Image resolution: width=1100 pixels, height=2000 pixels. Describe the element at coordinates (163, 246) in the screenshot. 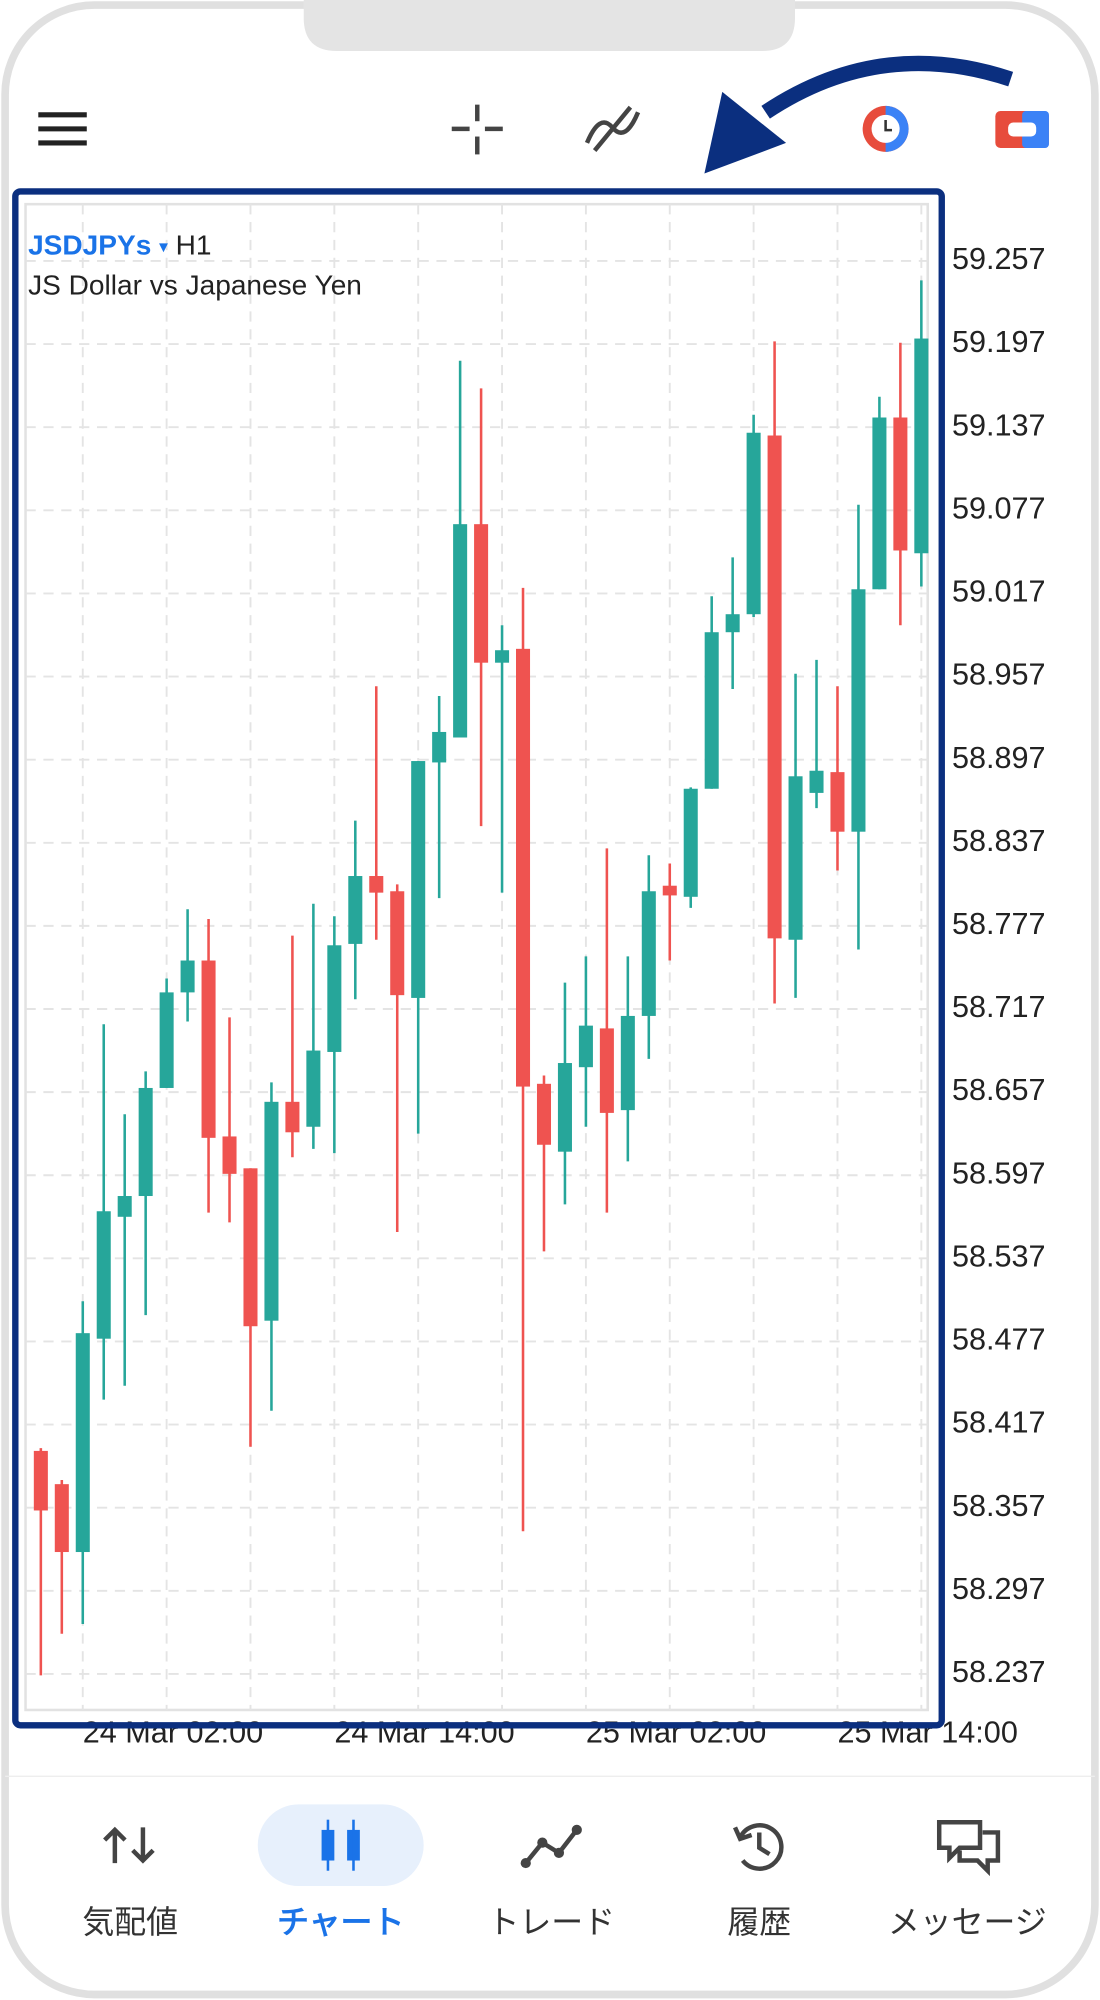

I see `symbol-dropdown: ▾` at that location.